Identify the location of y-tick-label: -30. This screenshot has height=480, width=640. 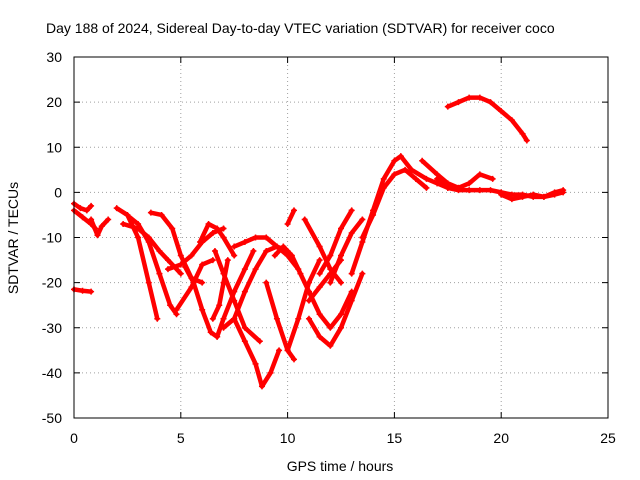
(52, 328).